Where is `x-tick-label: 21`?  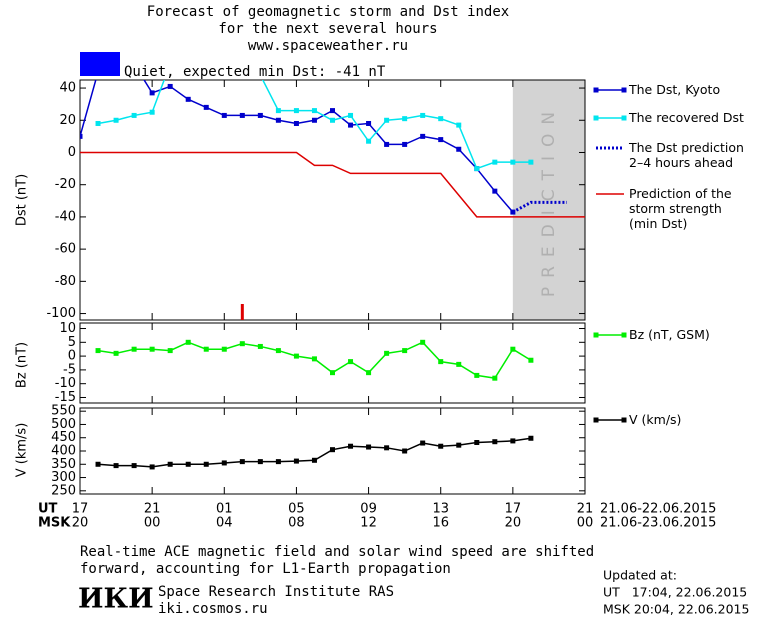 x-tick-label: 21 is located at coordinates (585, 509).